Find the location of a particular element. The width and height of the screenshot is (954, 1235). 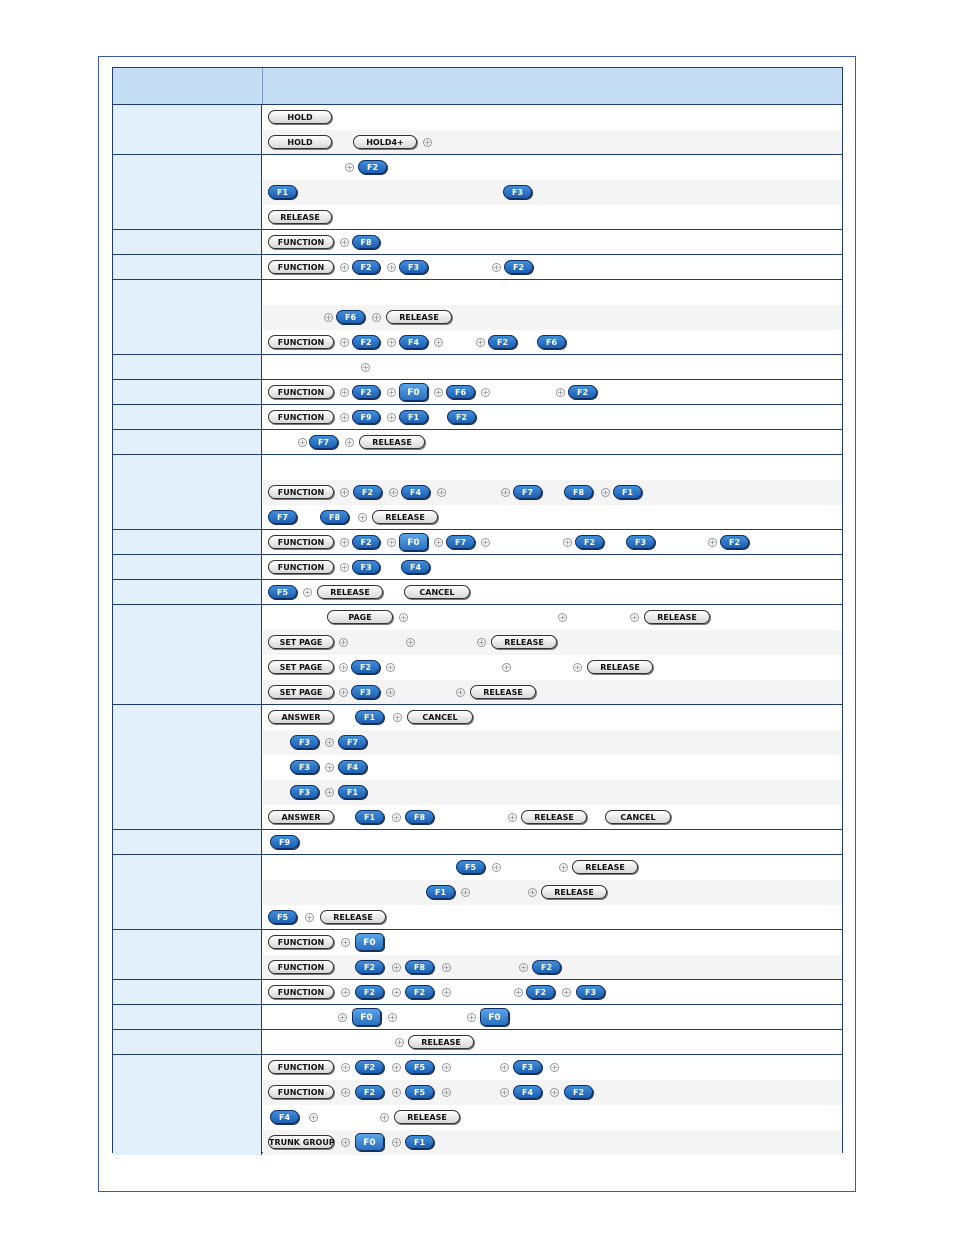

soft-key-button: TRUNK GROUP is located at coordinates (301, 1142).